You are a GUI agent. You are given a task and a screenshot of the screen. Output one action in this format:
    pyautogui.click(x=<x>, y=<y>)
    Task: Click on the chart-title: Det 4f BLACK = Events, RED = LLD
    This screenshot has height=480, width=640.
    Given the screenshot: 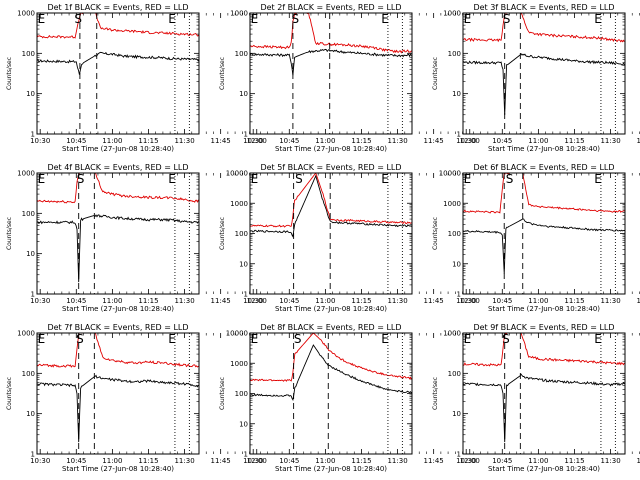 What is the action you would take?
    pyautogui.click(x=117, y=167)
    